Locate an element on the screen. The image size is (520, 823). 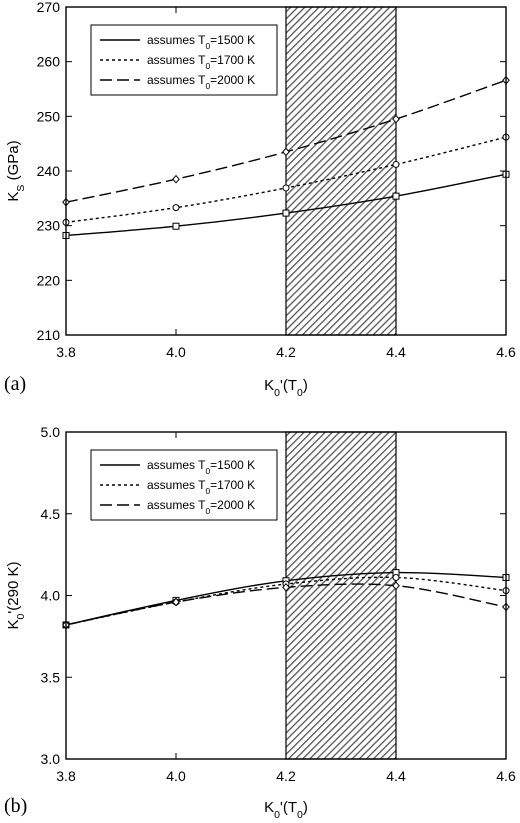
panel-label: (b) is located at coordinates (15, 806).